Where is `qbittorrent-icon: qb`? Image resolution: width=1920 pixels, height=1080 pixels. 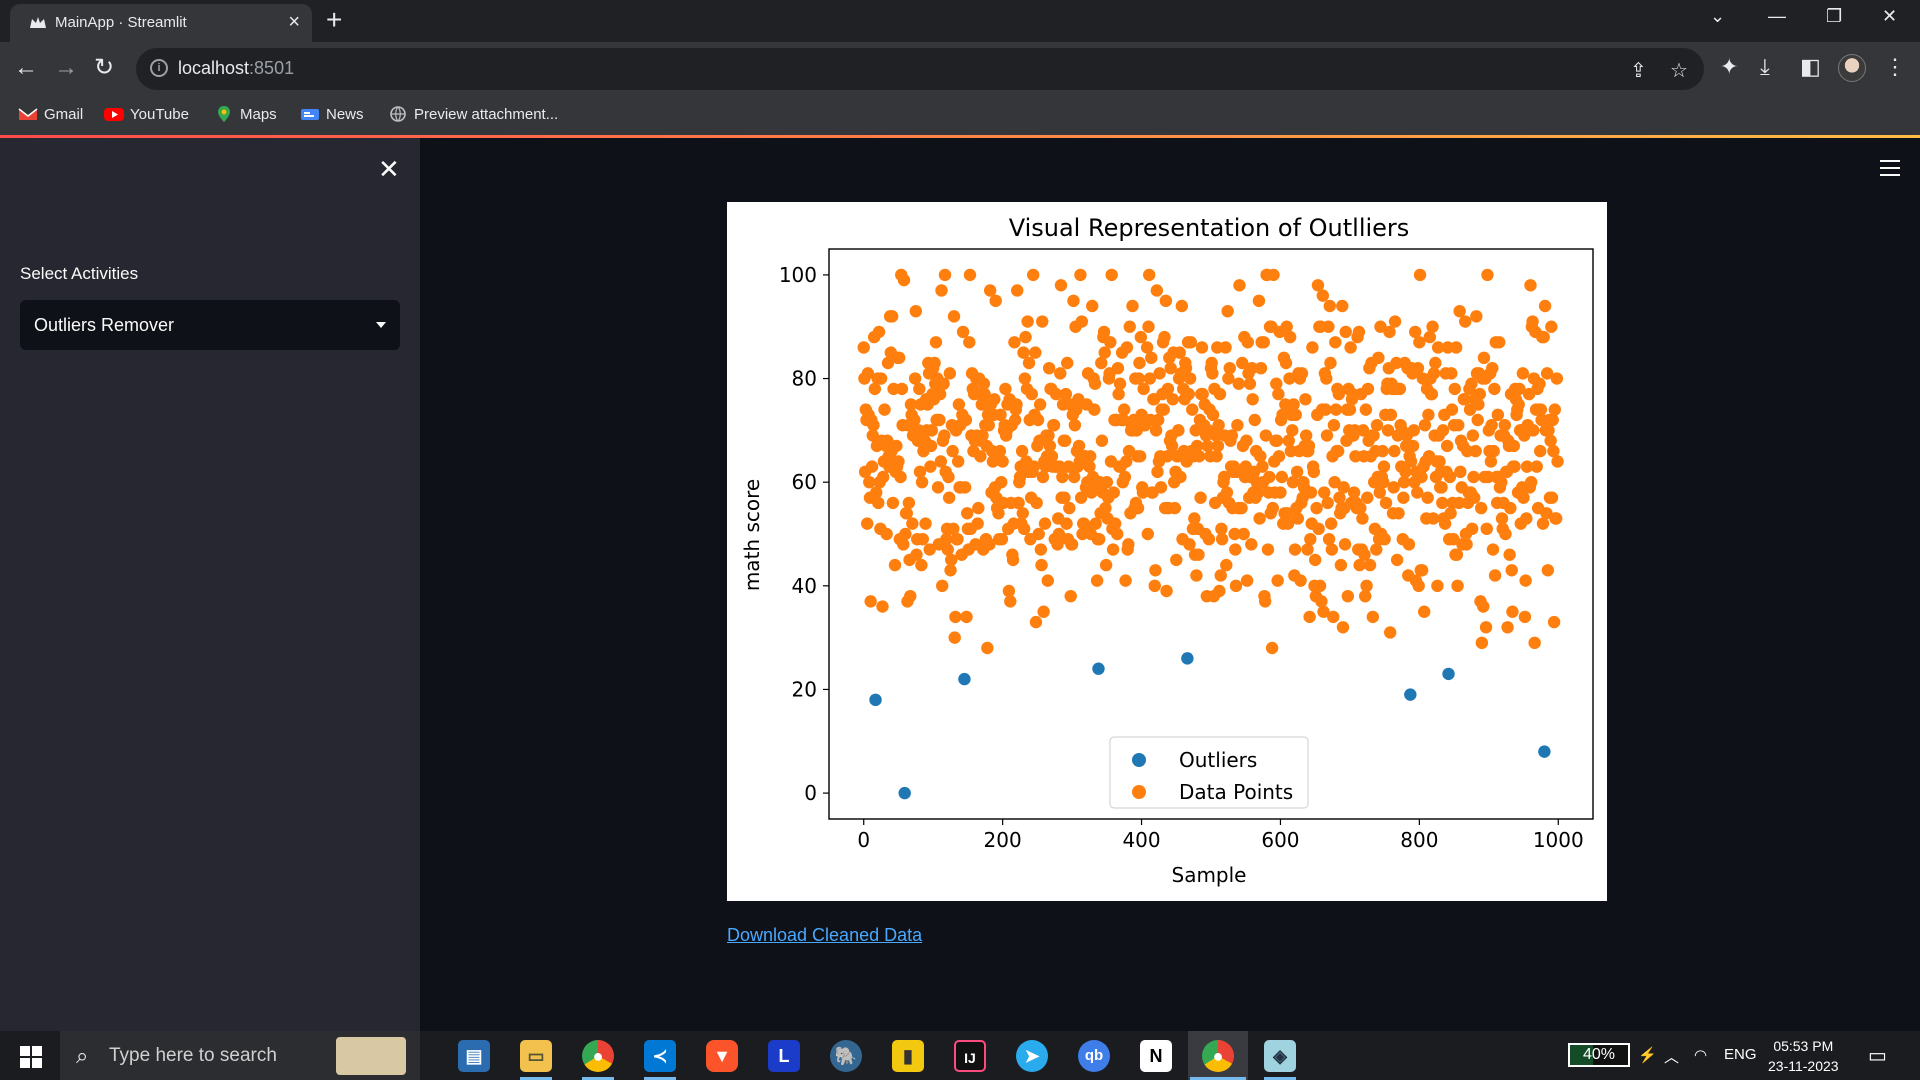
qbittorrent-icon: qb is located at coordinates (1094, 1056).